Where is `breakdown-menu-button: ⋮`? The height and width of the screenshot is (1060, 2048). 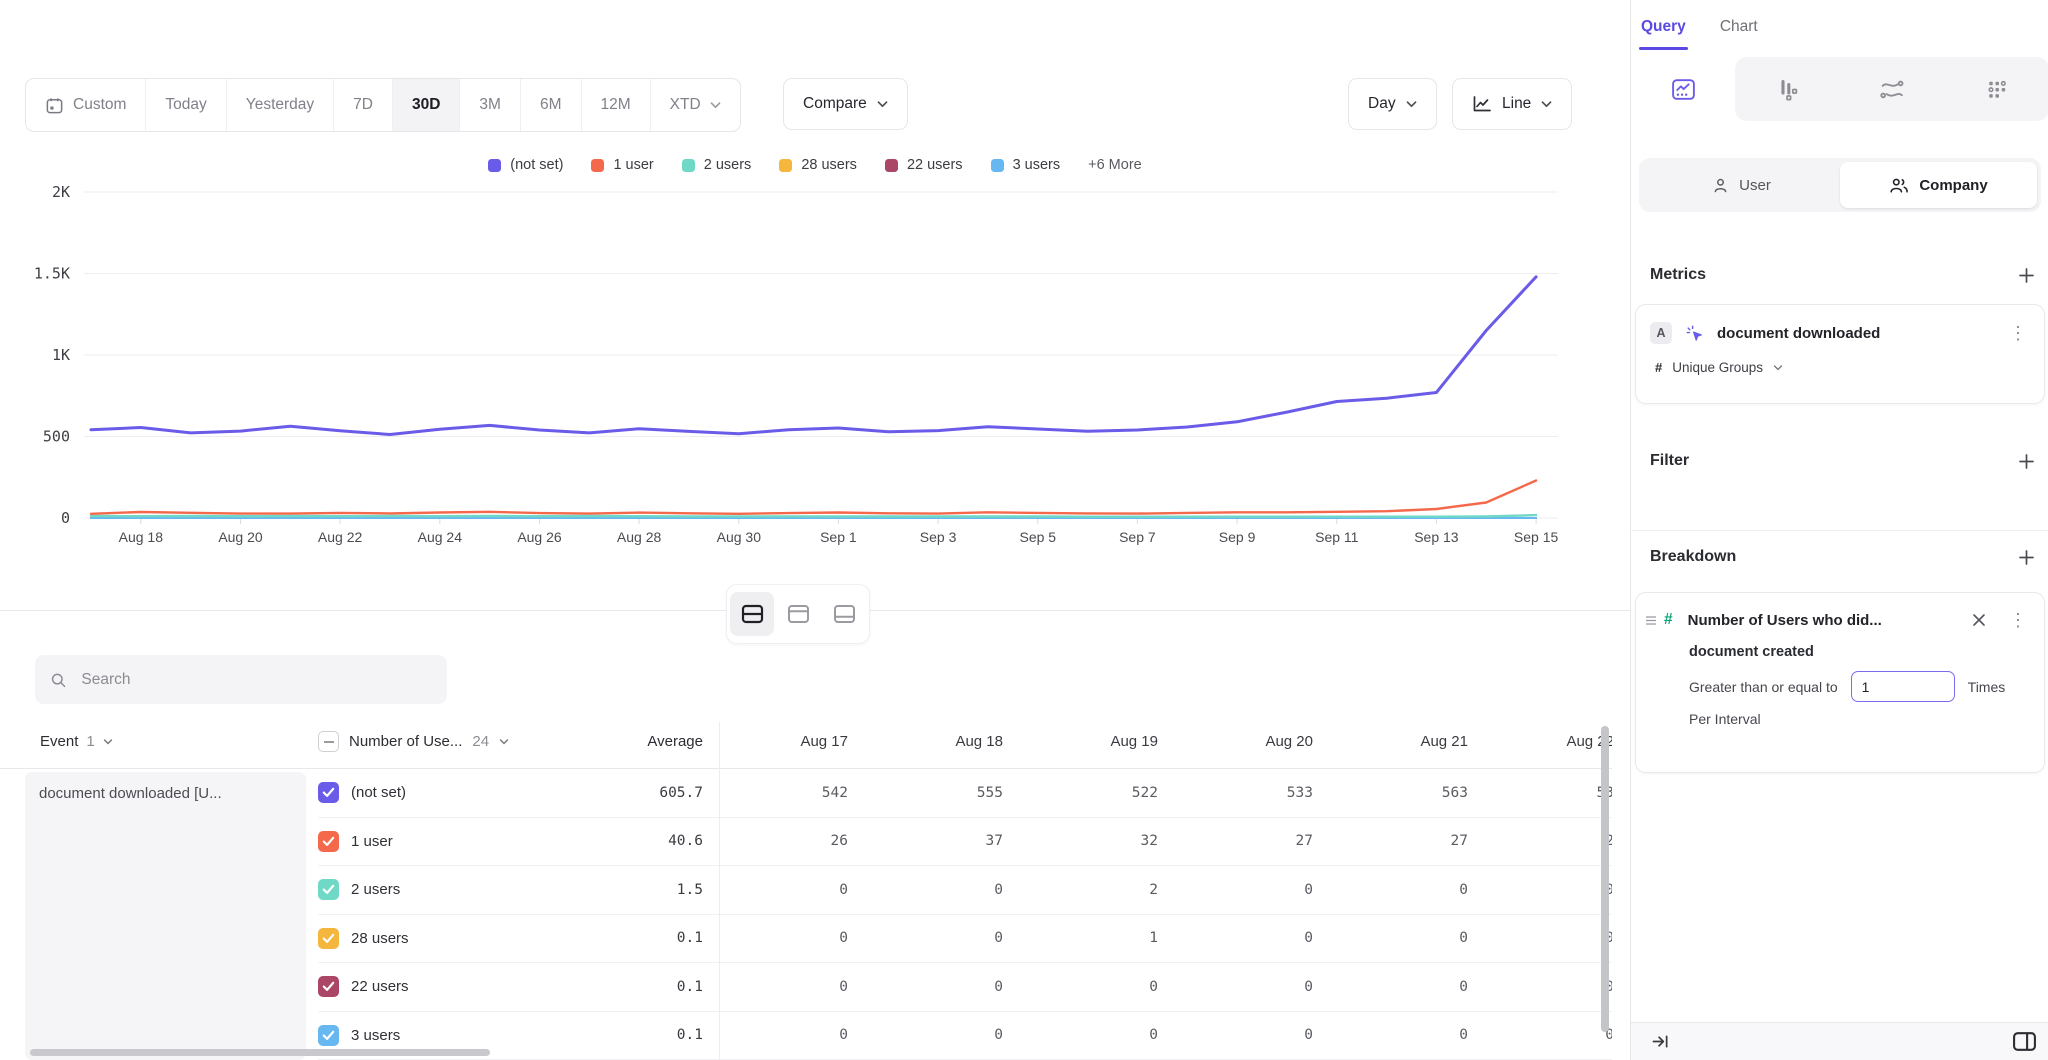
breakdown-menu-button: ⋮ is located at coordinates (2018, 619).